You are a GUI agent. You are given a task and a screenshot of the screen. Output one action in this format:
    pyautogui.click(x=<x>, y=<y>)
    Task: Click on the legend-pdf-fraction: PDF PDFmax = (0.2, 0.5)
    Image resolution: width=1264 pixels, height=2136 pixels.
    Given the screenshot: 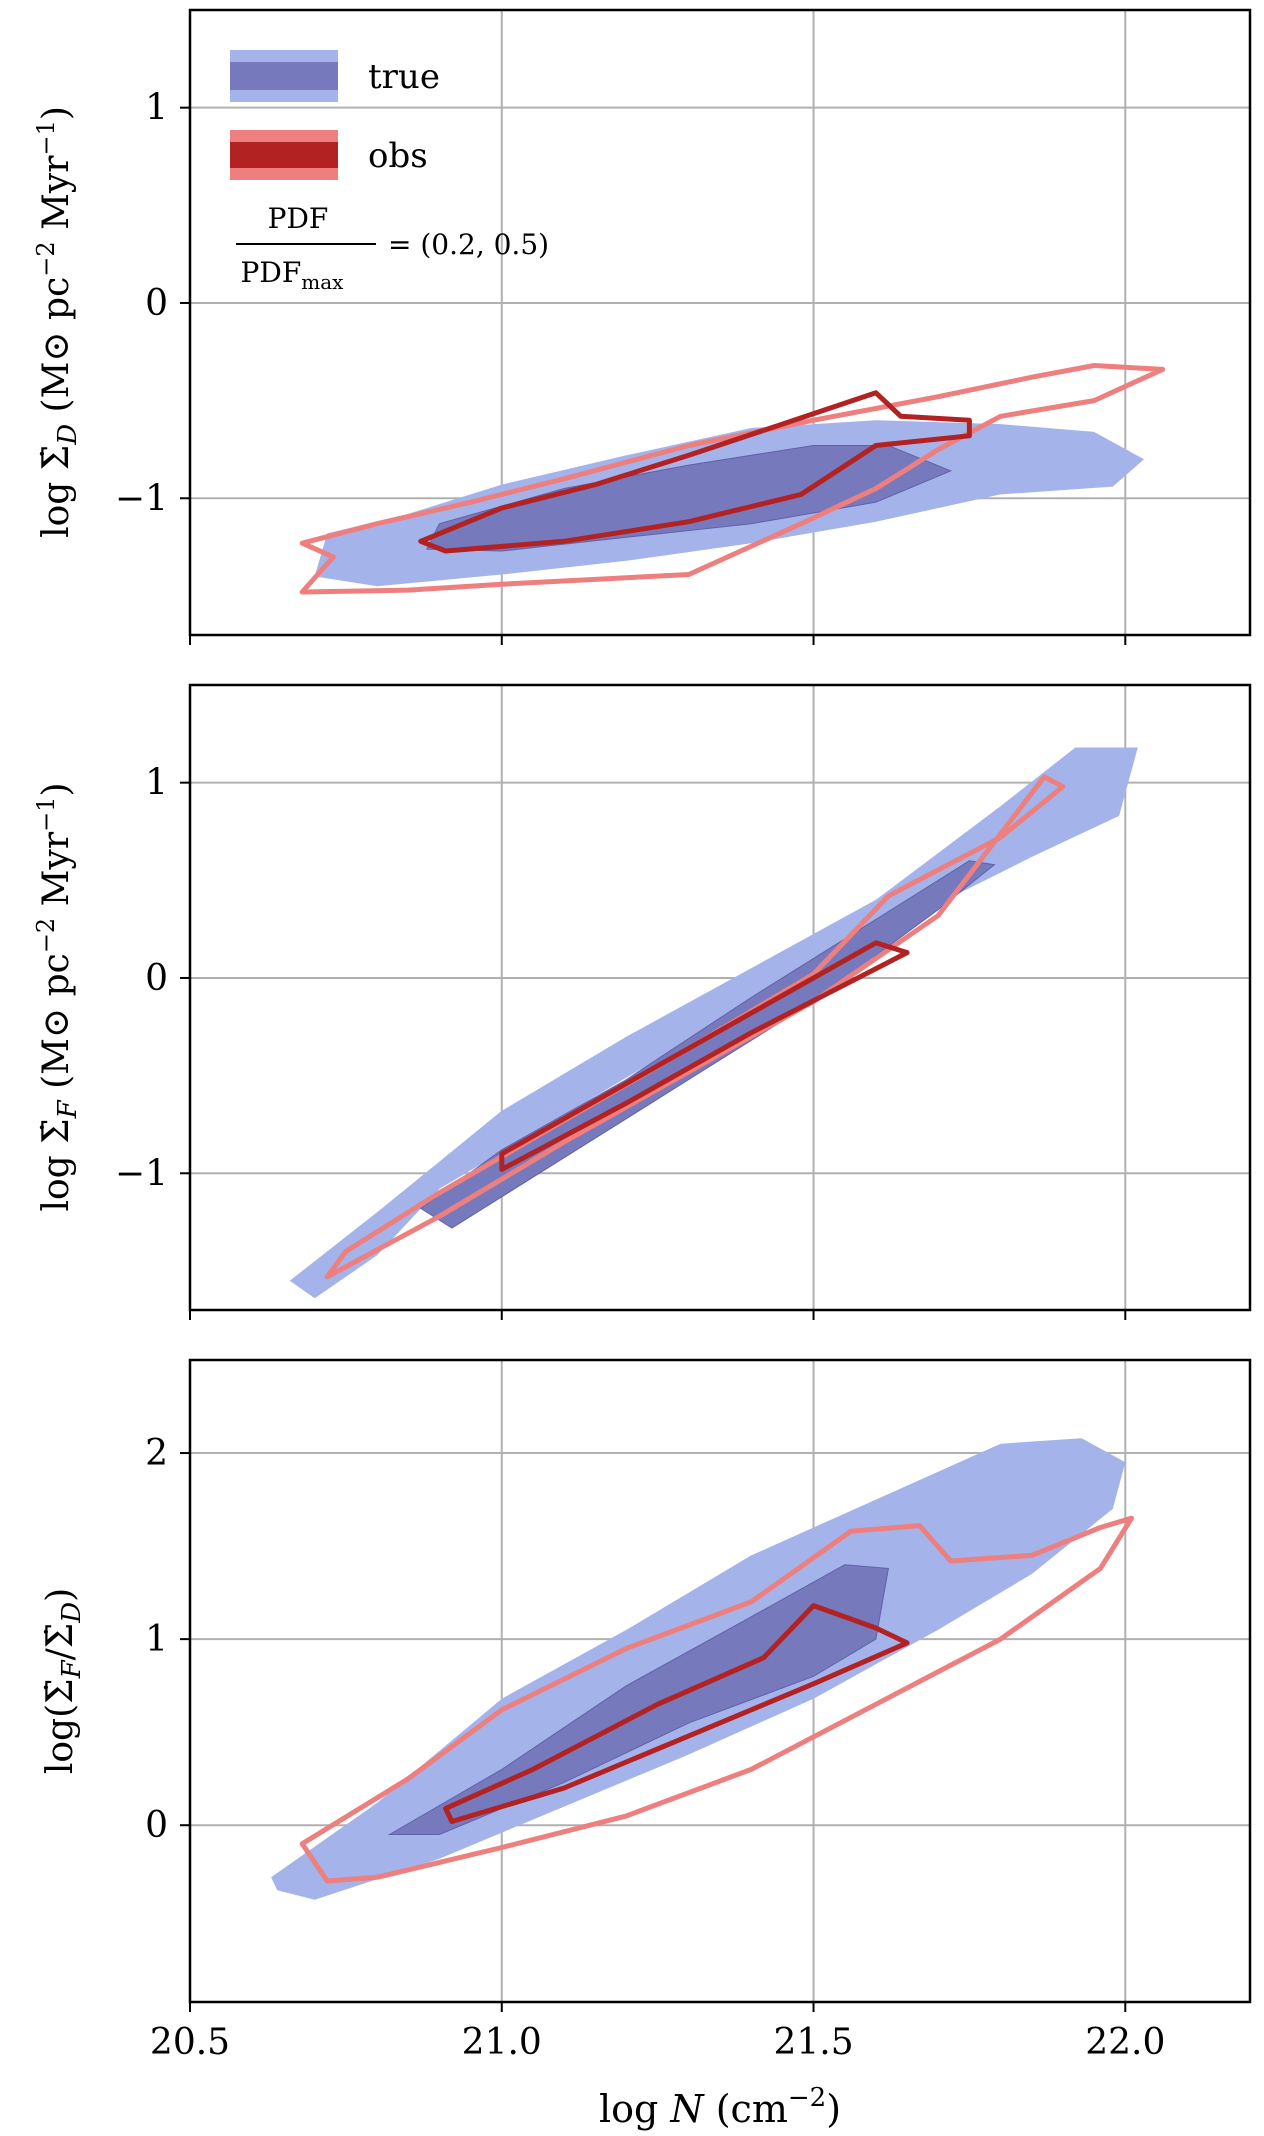 What is the action you would take?
    pyautogui.click(x=392, y=248)
    